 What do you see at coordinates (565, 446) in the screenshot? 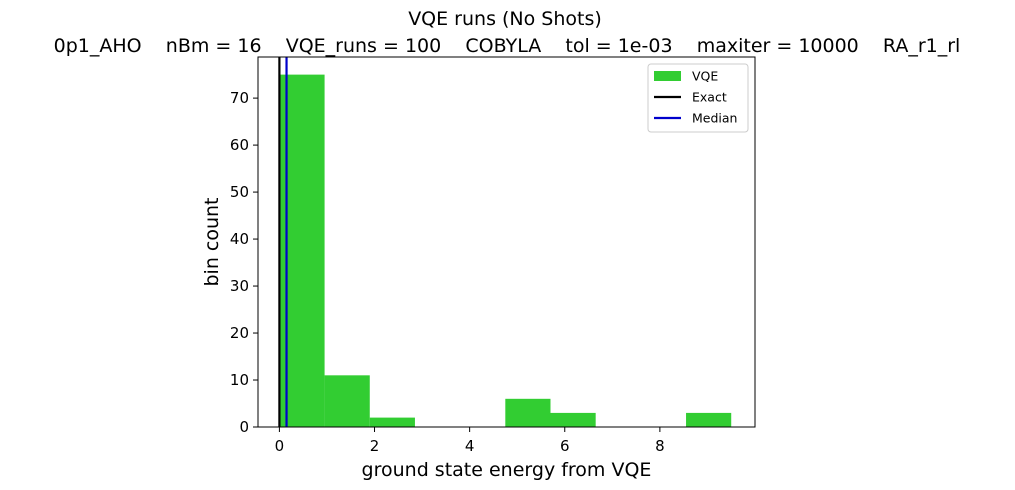
I see `x-tick-label: 6` at bounding box center [565, 446].